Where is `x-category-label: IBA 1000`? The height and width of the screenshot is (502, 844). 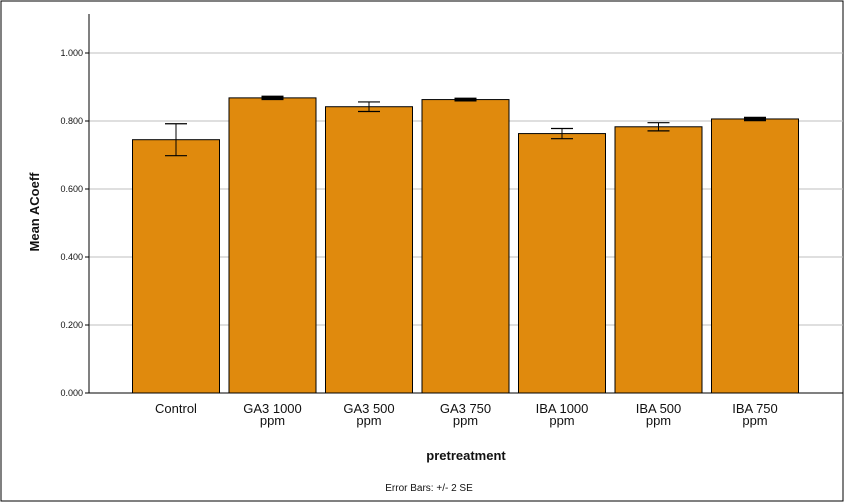 x-category-label: IBA 1000 is located at coordinates (562, 408).